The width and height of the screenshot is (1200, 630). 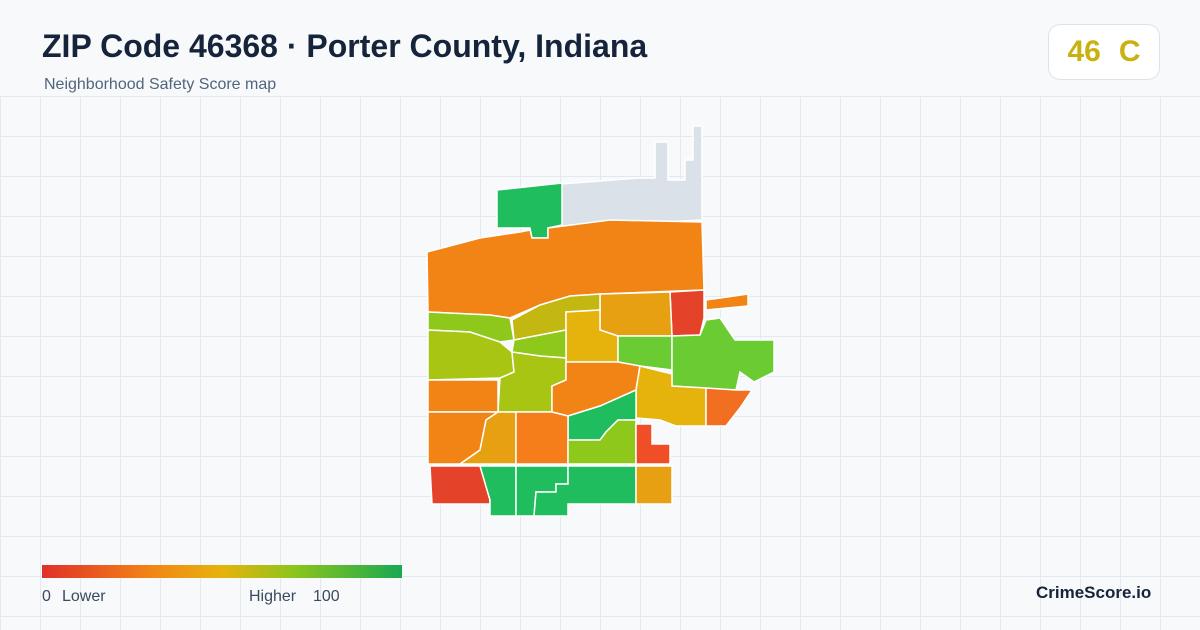 What do you see at coordinates (222, 571) in the screenshot?
I see `legend-gradient` at bounding box center [222, 571].